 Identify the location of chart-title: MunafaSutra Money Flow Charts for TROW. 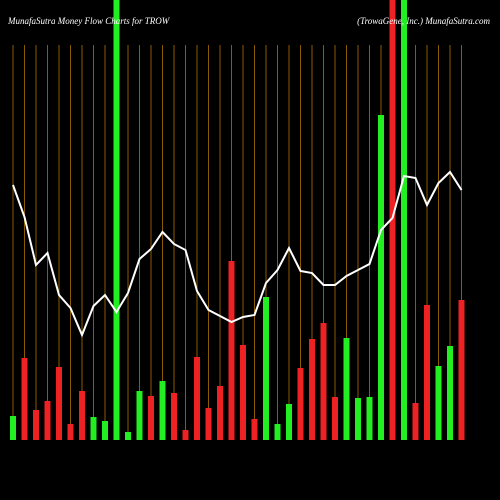
(89, 21).